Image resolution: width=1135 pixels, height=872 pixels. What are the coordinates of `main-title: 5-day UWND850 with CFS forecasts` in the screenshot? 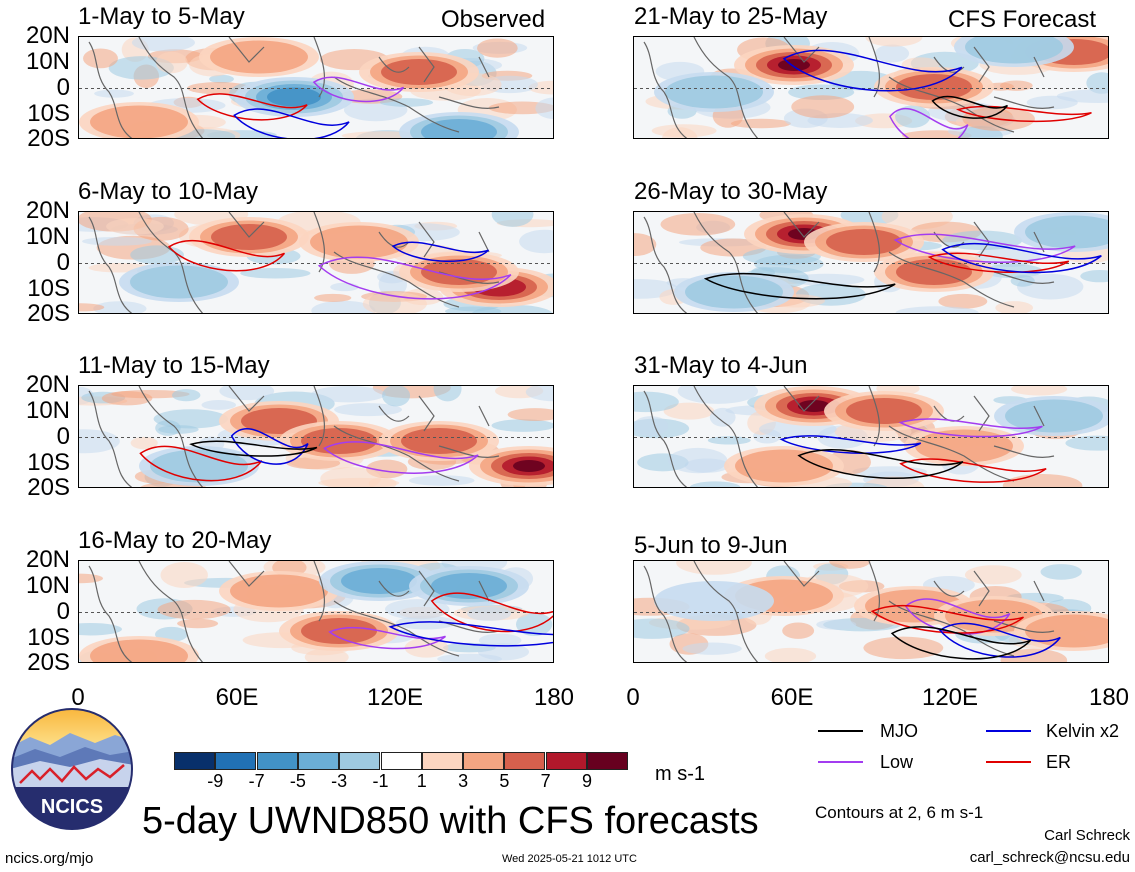 It's located at (450, 821).